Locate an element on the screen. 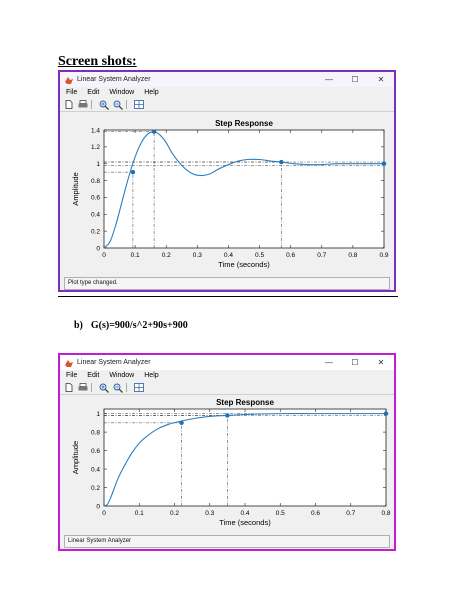  x-tick-label: 0.9 is located at coordinates (383, 255).